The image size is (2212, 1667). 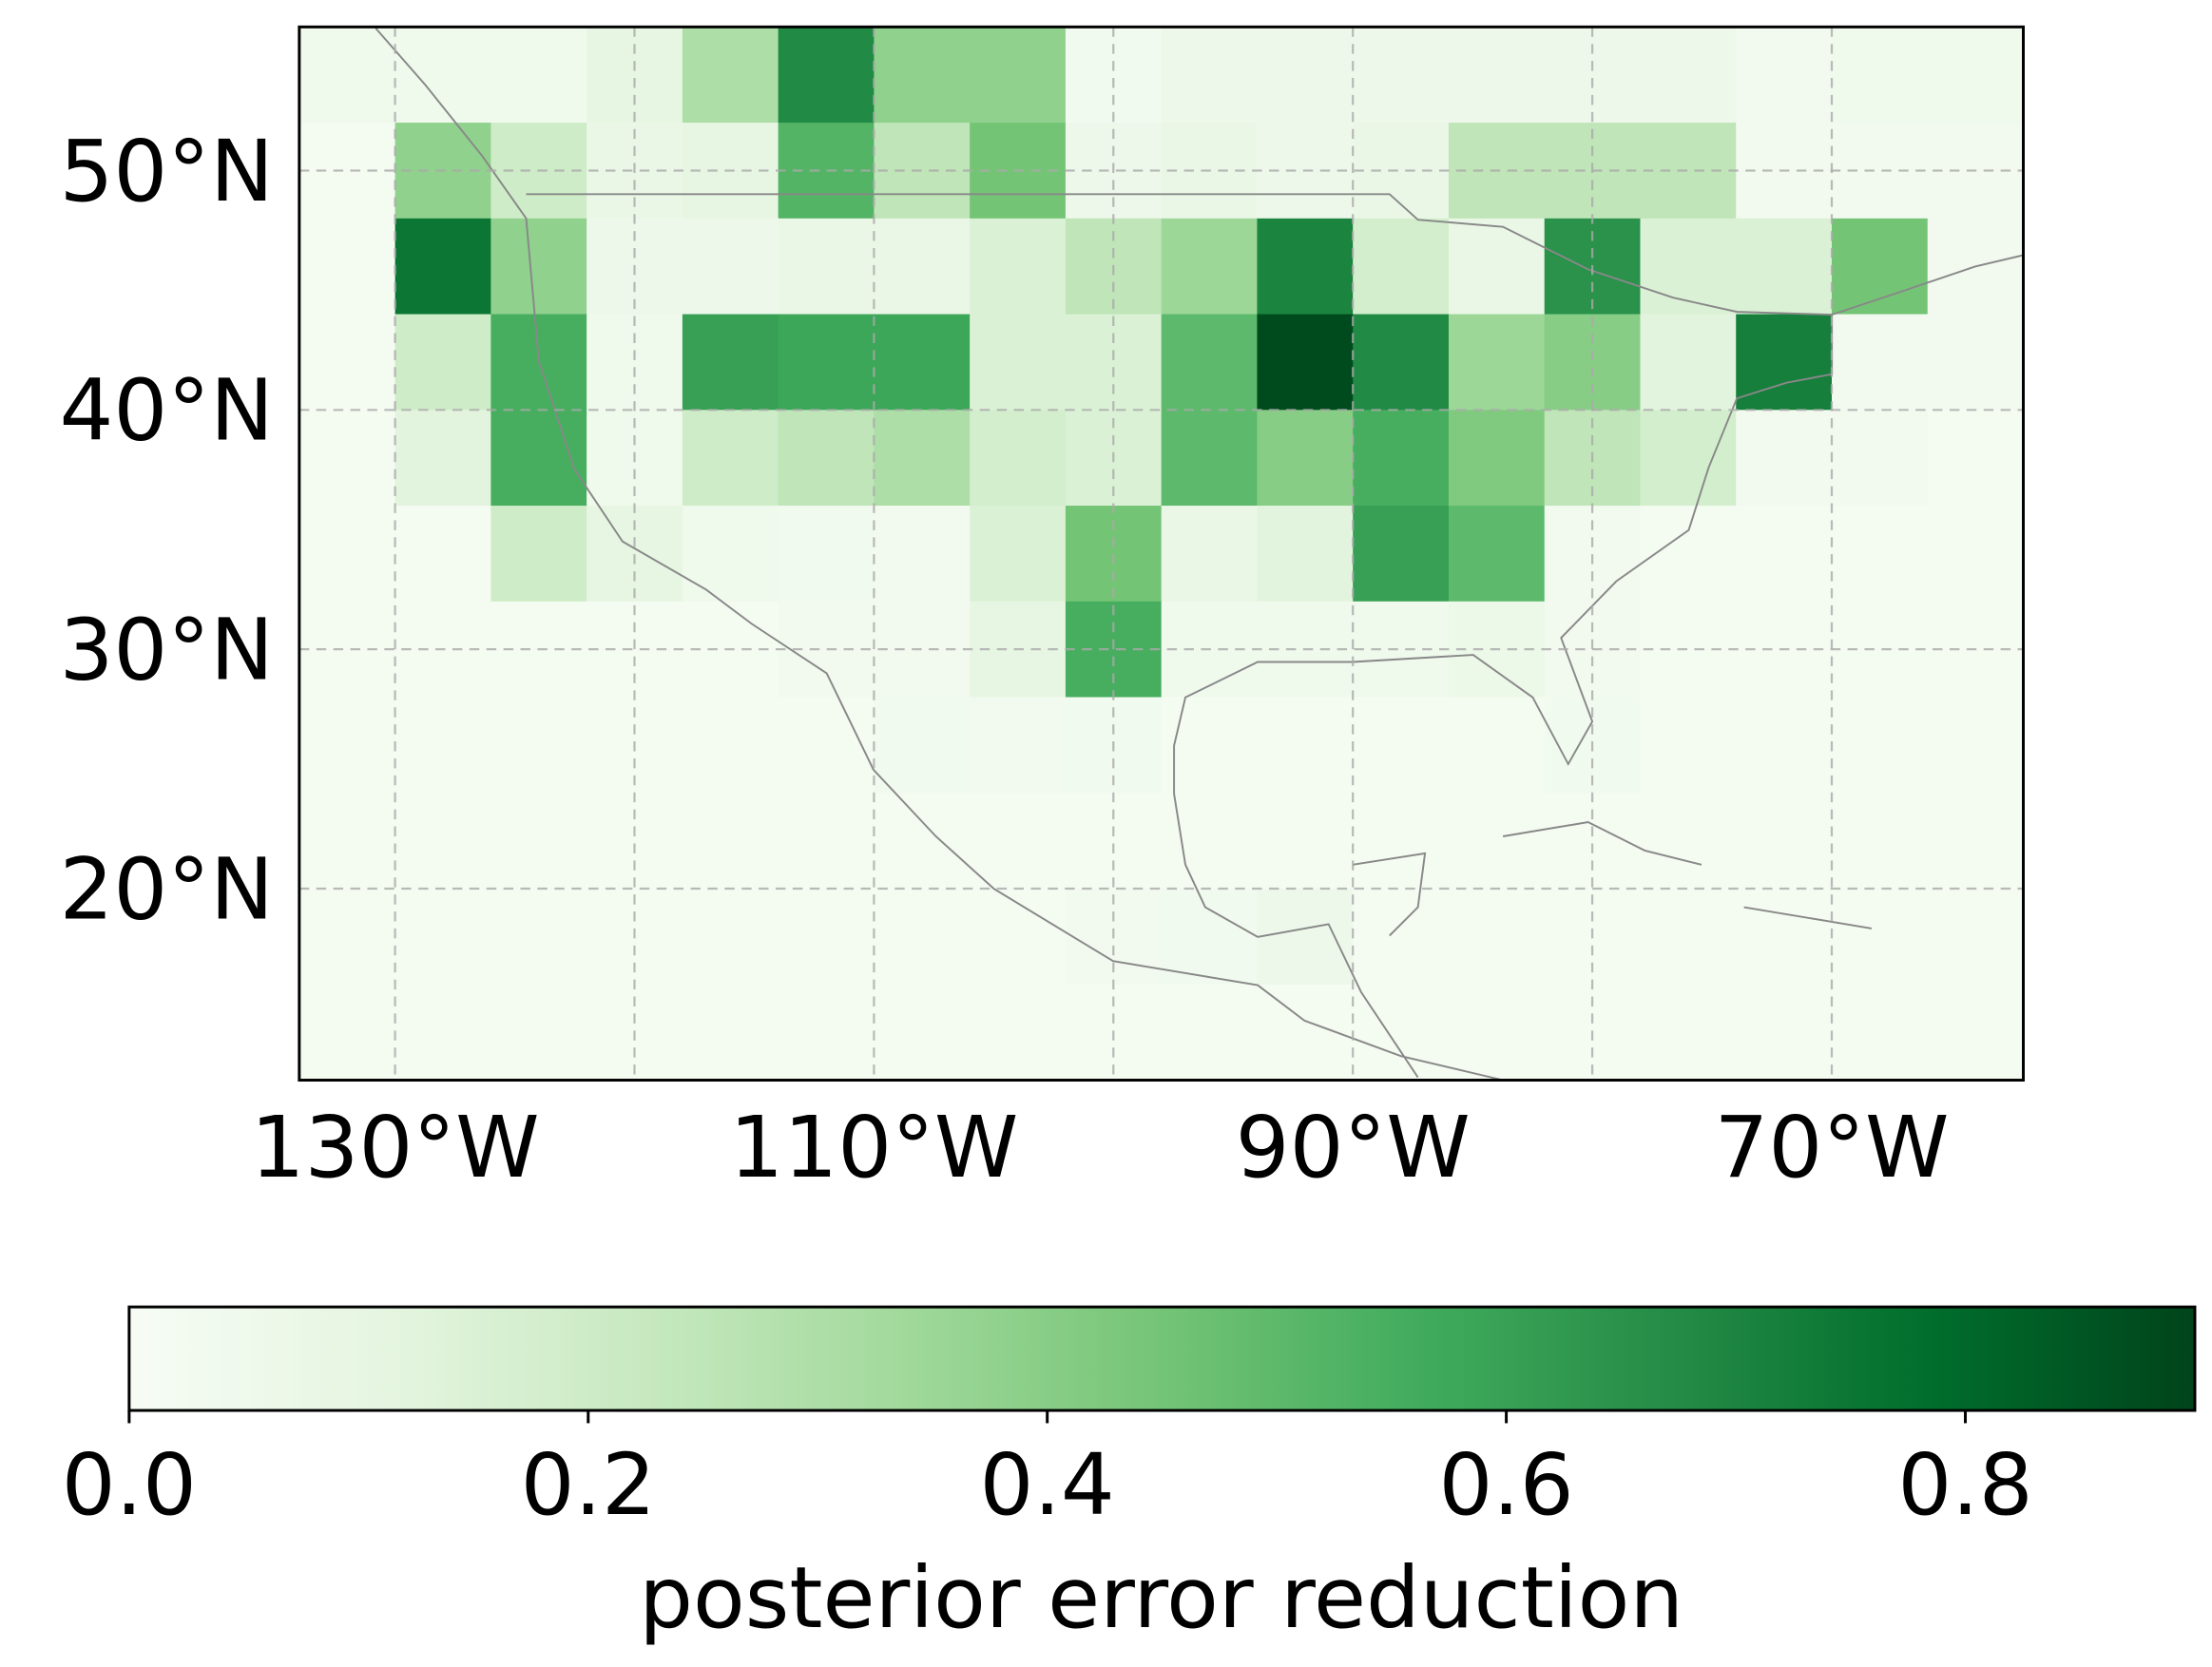 What do you see at coordinates (166, 650) in the screenshot?
I see `y-tick-label: 30°N` at bounding box center [166, 650].